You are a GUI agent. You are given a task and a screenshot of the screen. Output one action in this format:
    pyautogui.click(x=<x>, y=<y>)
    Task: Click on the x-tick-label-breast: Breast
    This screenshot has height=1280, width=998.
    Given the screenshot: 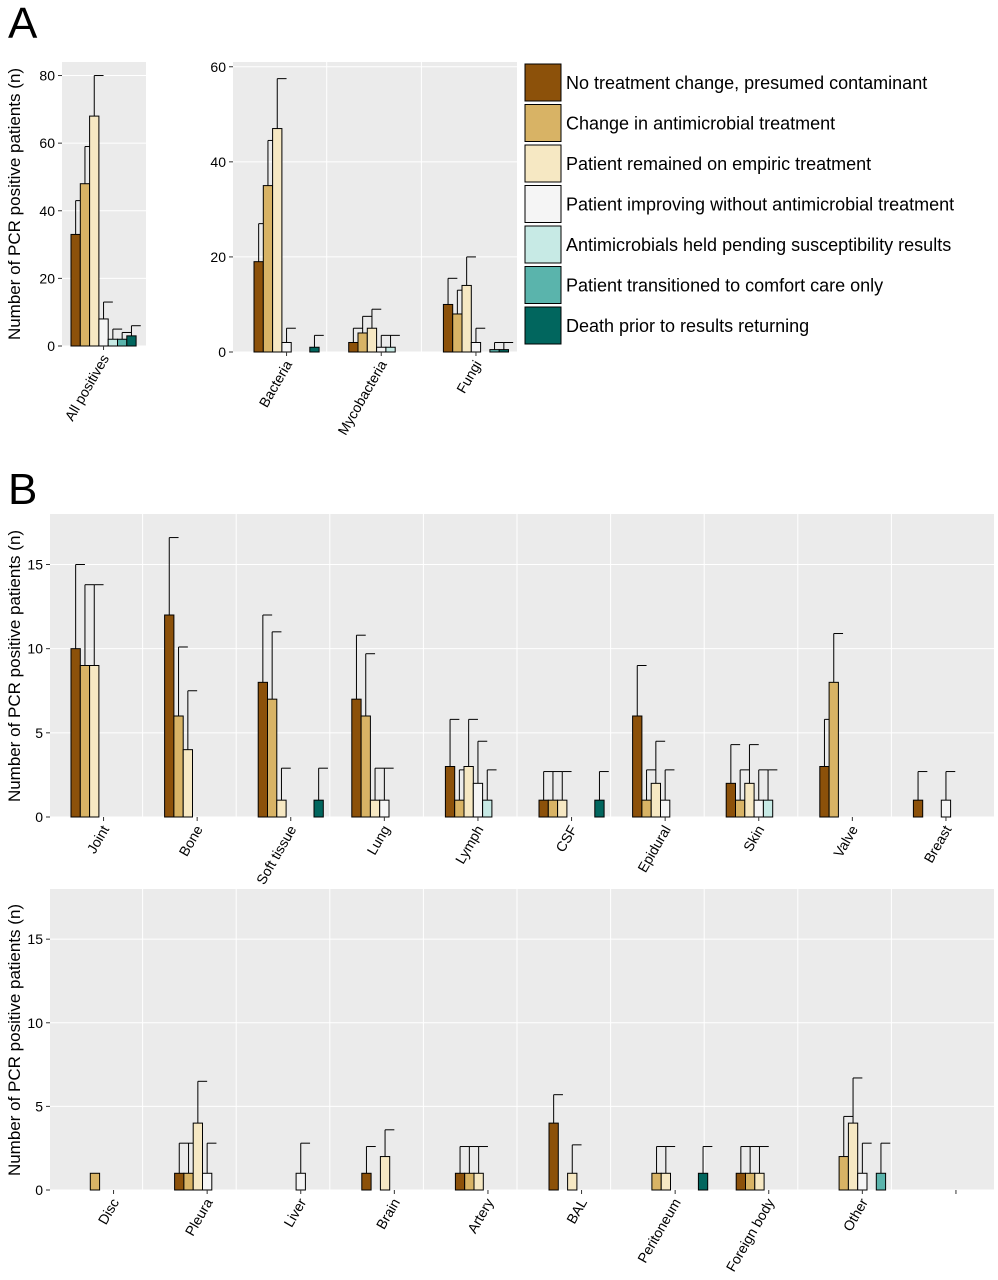 What is the action you would take?
    pyautogui.click(x=937, y=843)
    